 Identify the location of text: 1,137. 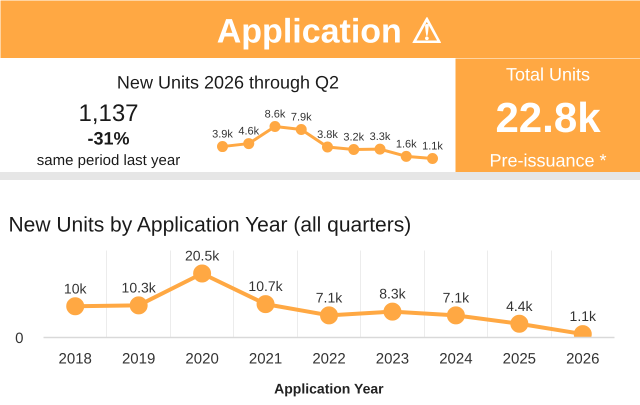
(108, 113).